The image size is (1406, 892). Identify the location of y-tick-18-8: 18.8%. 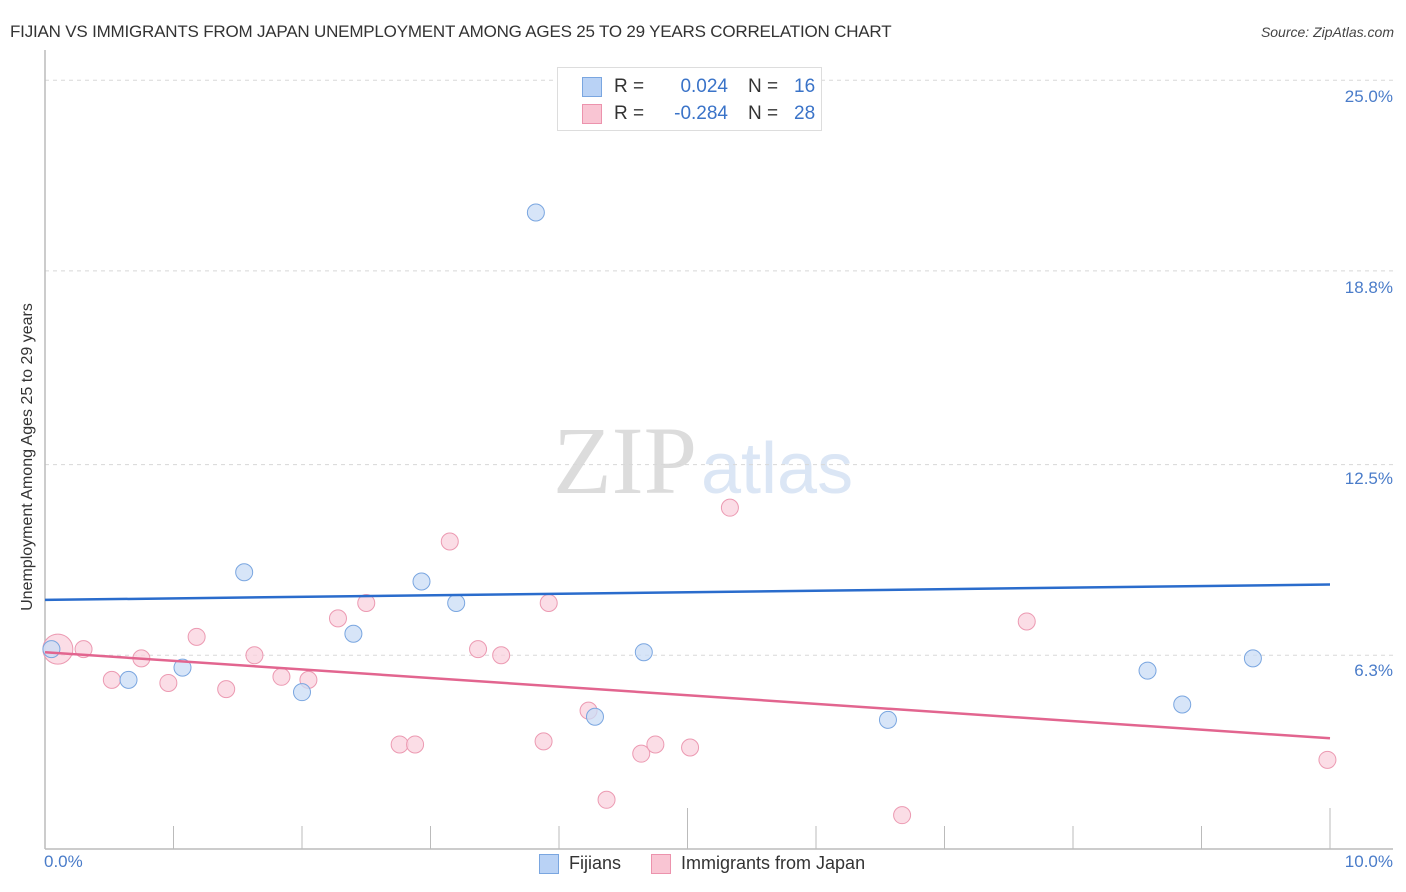
(1368, 287).